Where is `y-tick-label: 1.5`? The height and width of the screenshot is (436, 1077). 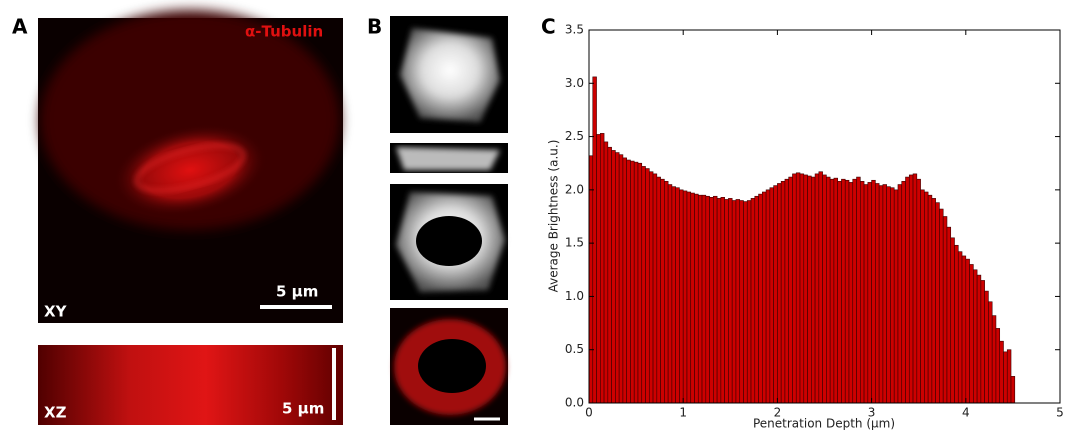
y-tick-label: 1.5 is located at coordinates (574, 243).